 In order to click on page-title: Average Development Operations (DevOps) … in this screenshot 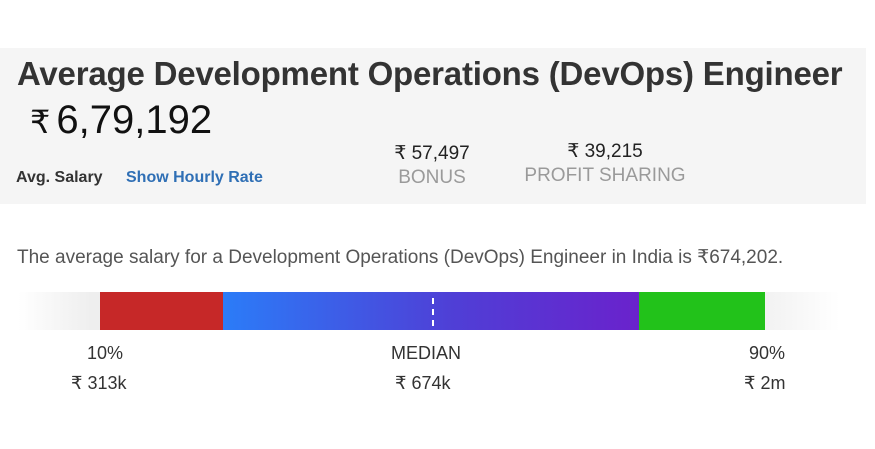, I will do `click(430, 73)`.